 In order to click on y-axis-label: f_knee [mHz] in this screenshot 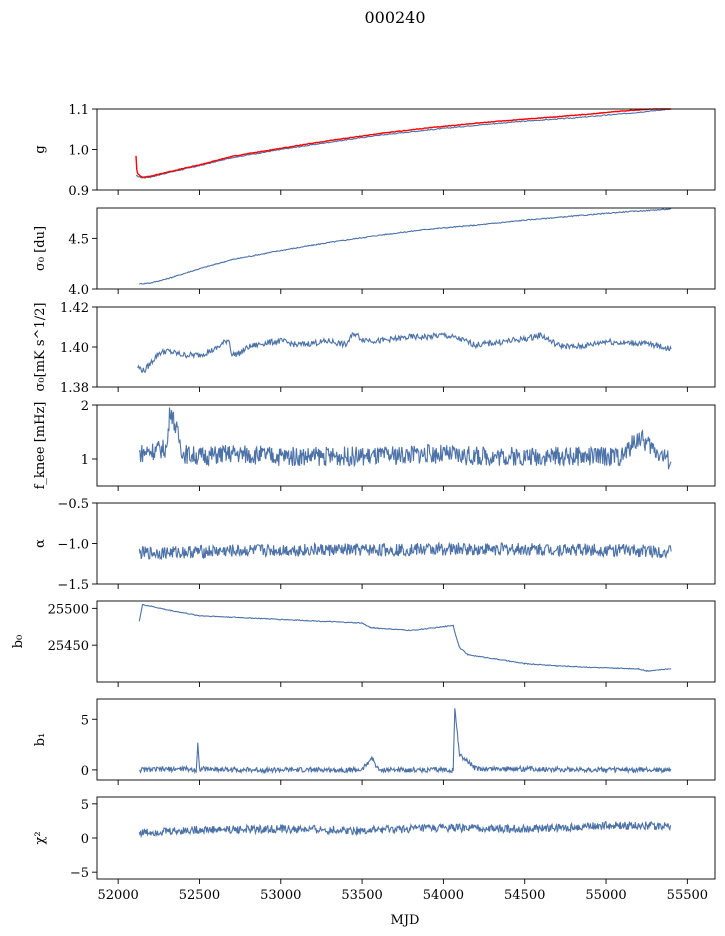, I will do `click(40, 446)`.